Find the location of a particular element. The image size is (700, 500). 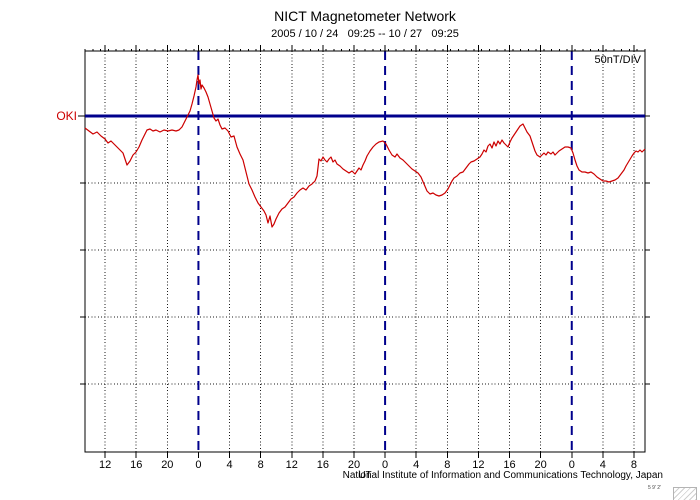

date-range-subtitle: 2005 / 10 / 24 09:25 -- 10 / 27 09:25 is located at coordinates (365, 34).